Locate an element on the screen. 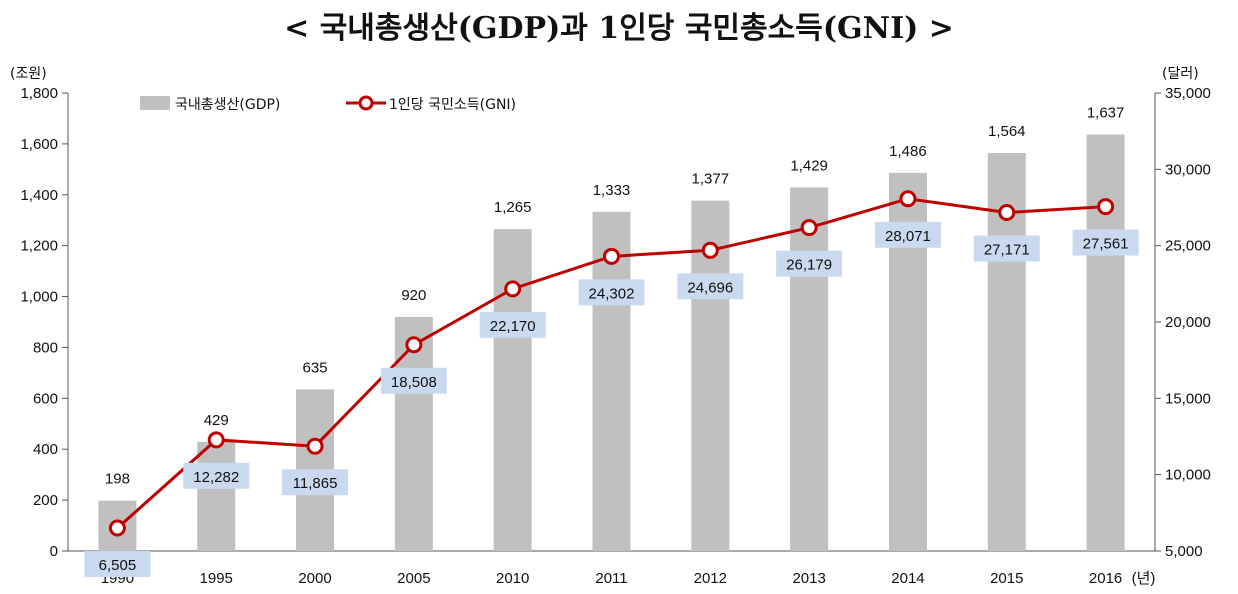 The image size is (1238, 594). gni-point-label-group: 28,071 is located at coordinates (907, 234).